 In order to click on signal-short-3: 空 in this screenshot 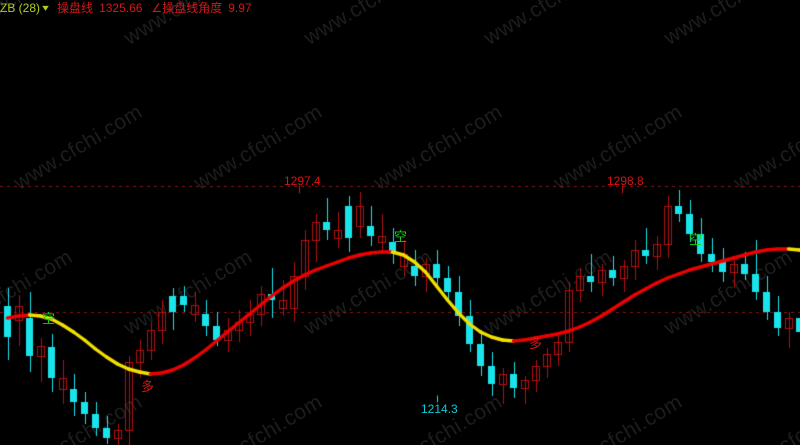, I will do `click(696, 240)`.